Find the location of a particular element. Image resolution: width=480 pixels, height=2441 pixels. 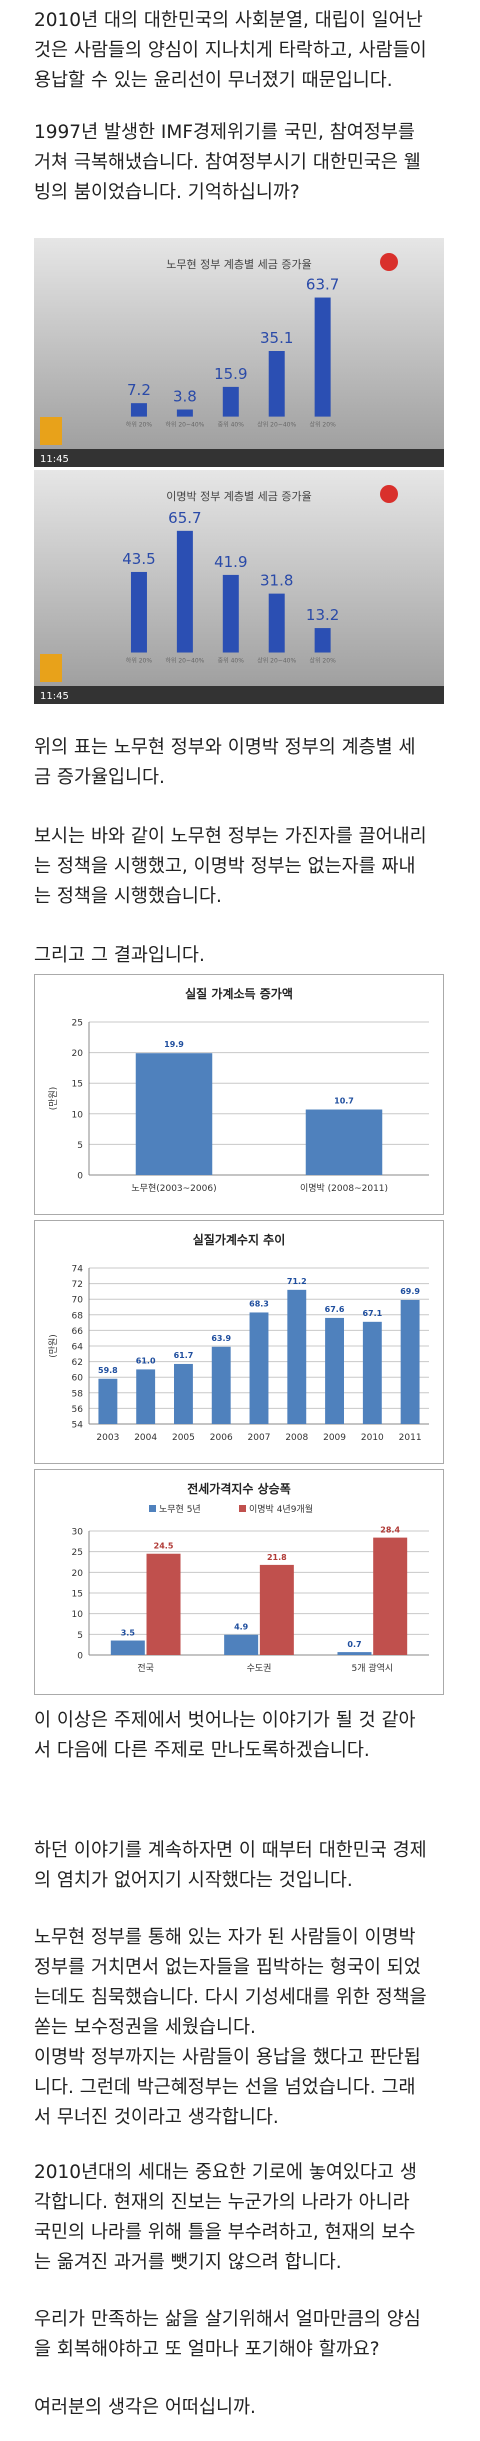

y-tick-label: 68 is located at coordinates (78, 1316).